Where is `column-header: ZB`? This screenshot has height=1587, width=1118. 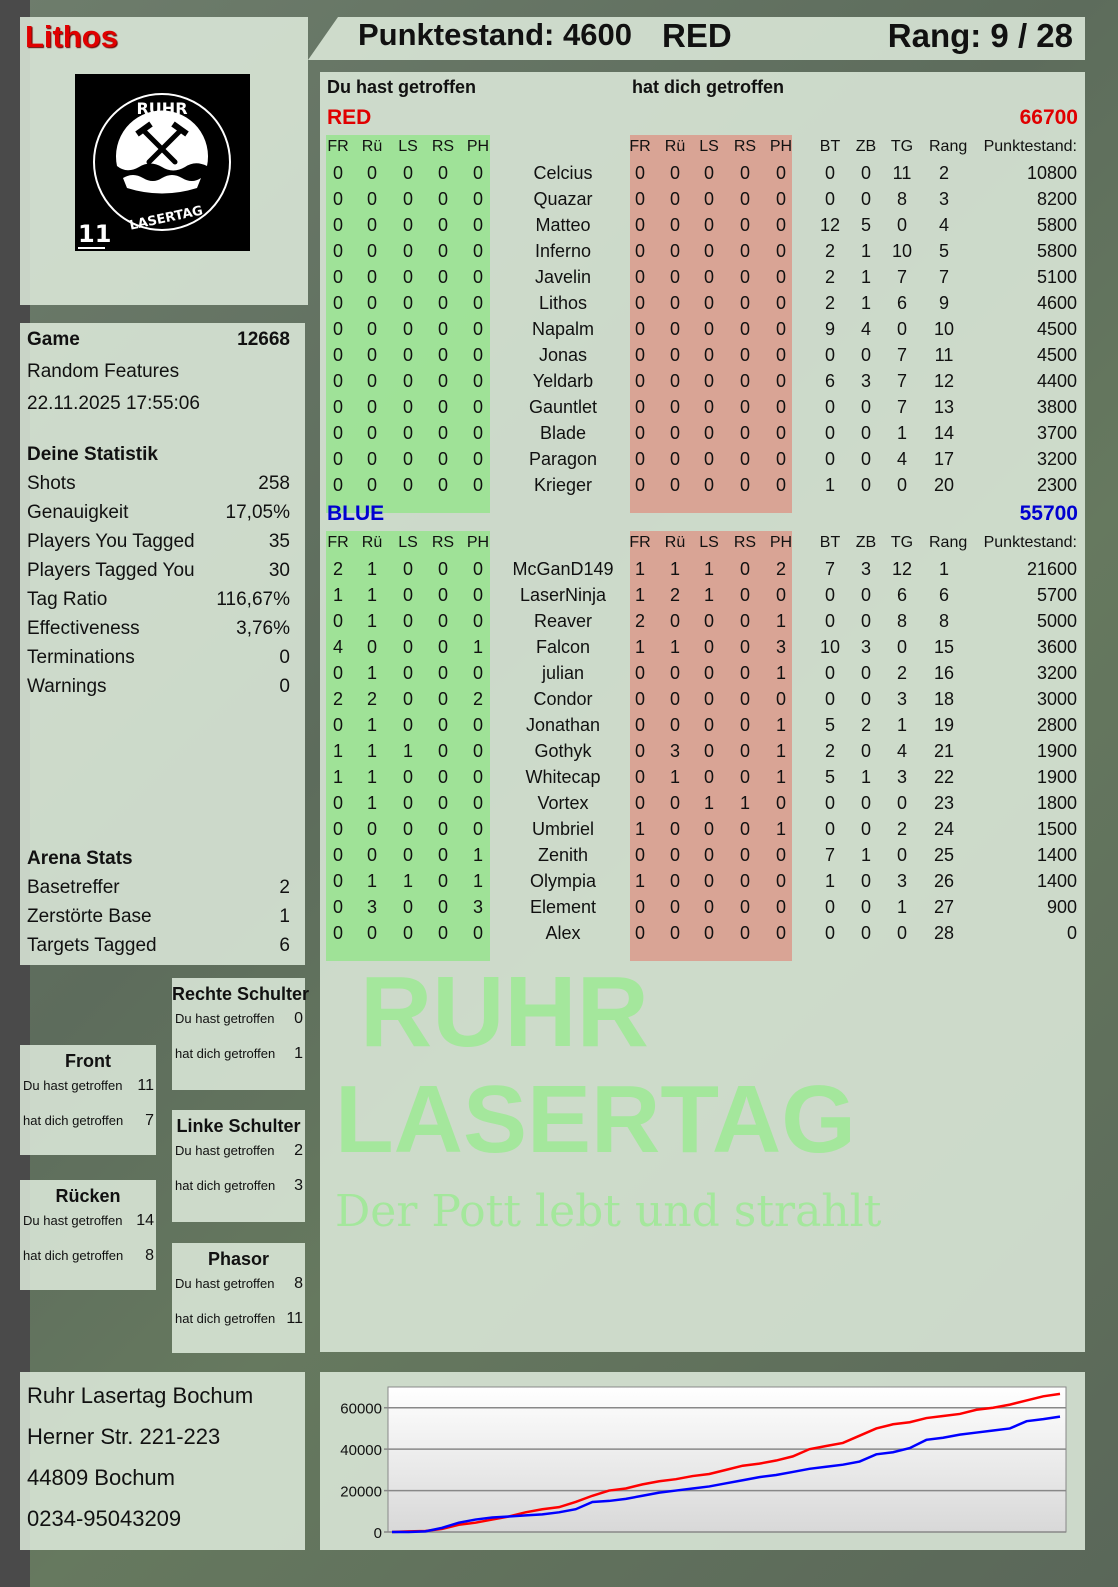 column-header: ZB is located at coordinates (866, 146).